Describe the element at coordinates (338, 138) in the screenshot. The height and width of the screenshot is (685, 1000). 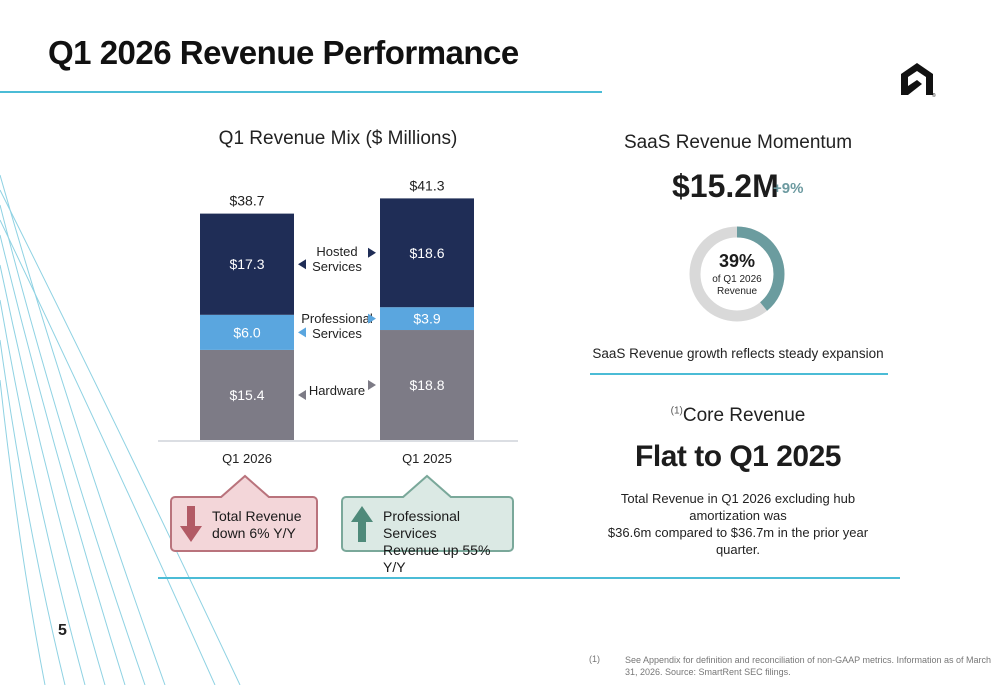
I see `chart-title: Q1 Revenue Mix ($ Millions)` at that location.